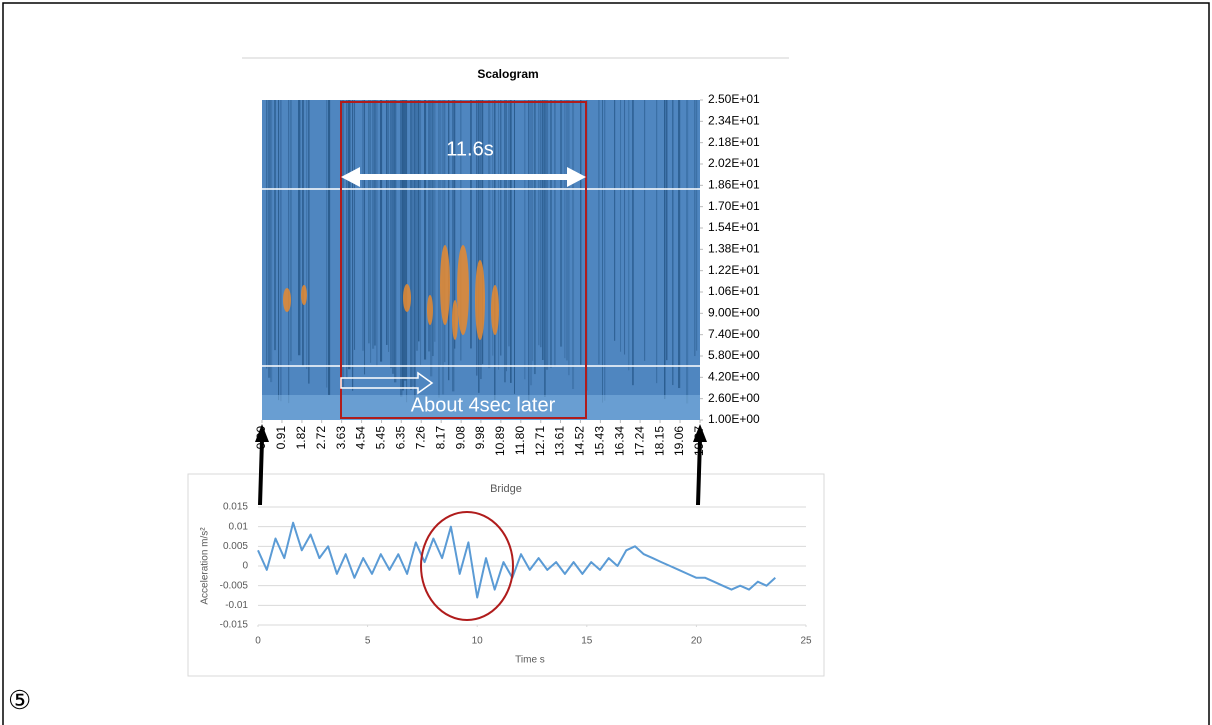 Image resolution: width=1212 pixels, height=725 pixels. Describe the element at coordinates (500, 441) in the screenshot. I see `x-tick-label: 10.89` at that location.